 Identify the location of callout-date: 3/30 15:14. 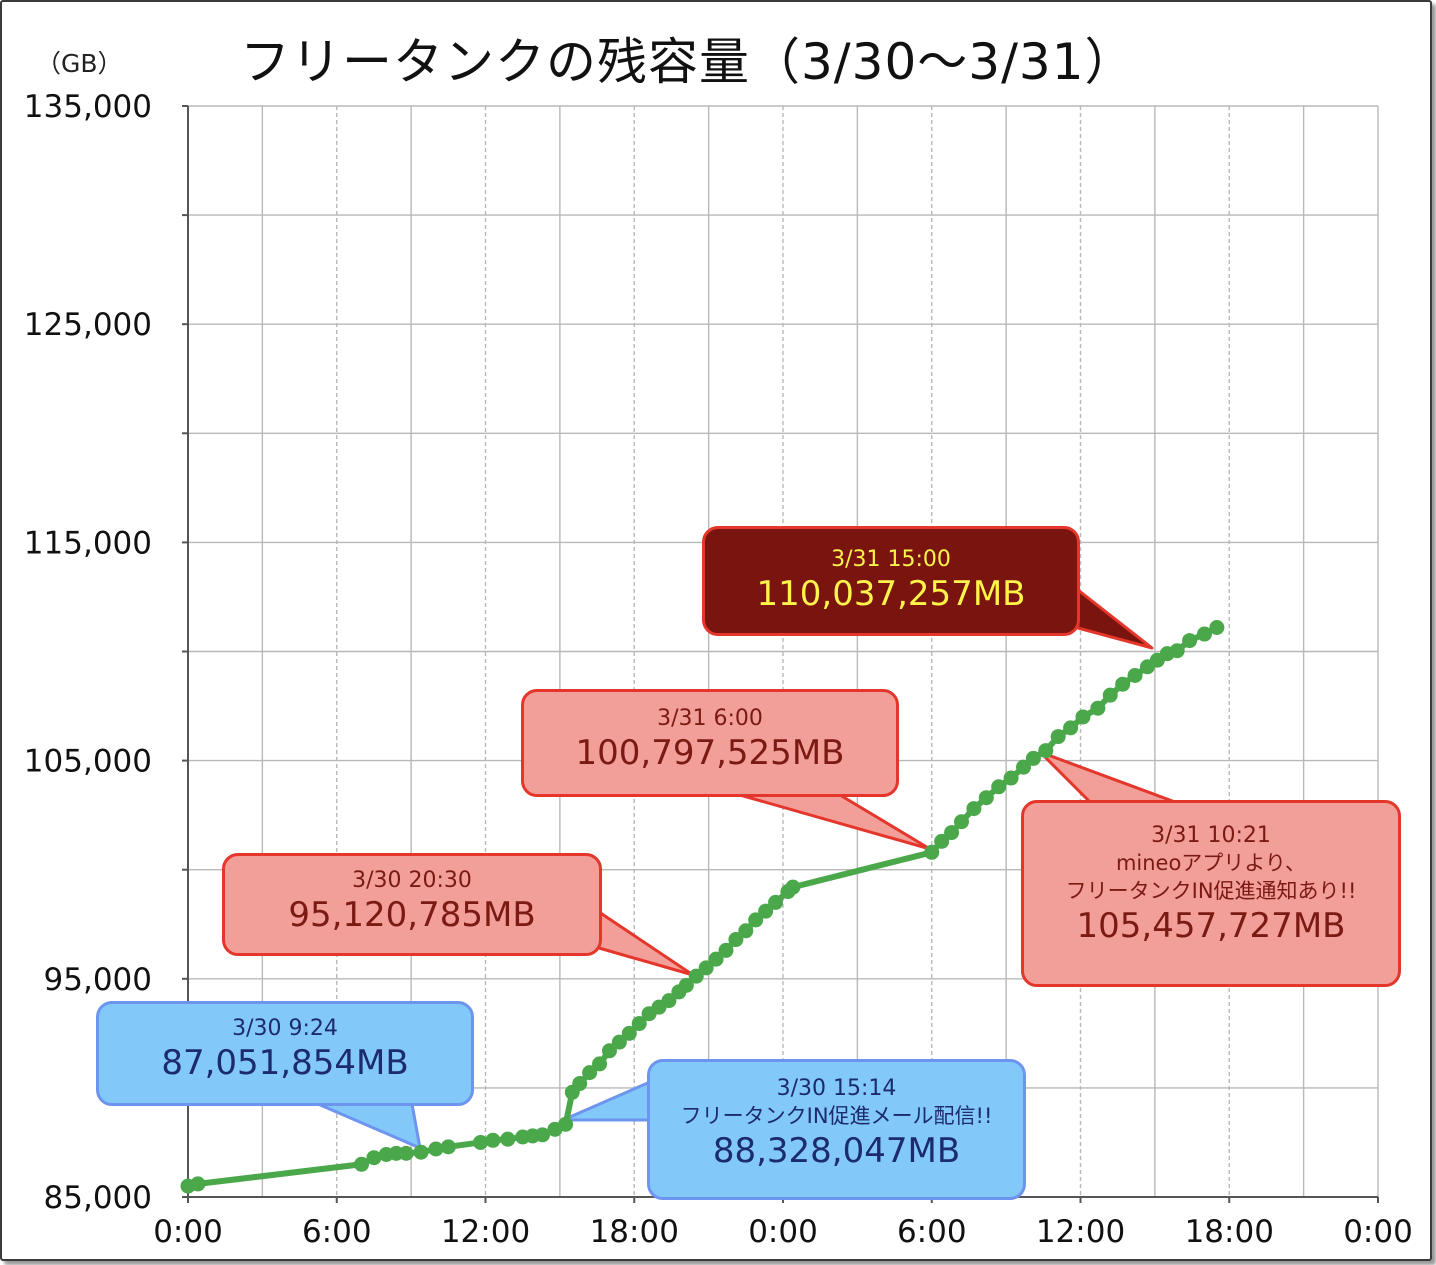
(836, 1088).